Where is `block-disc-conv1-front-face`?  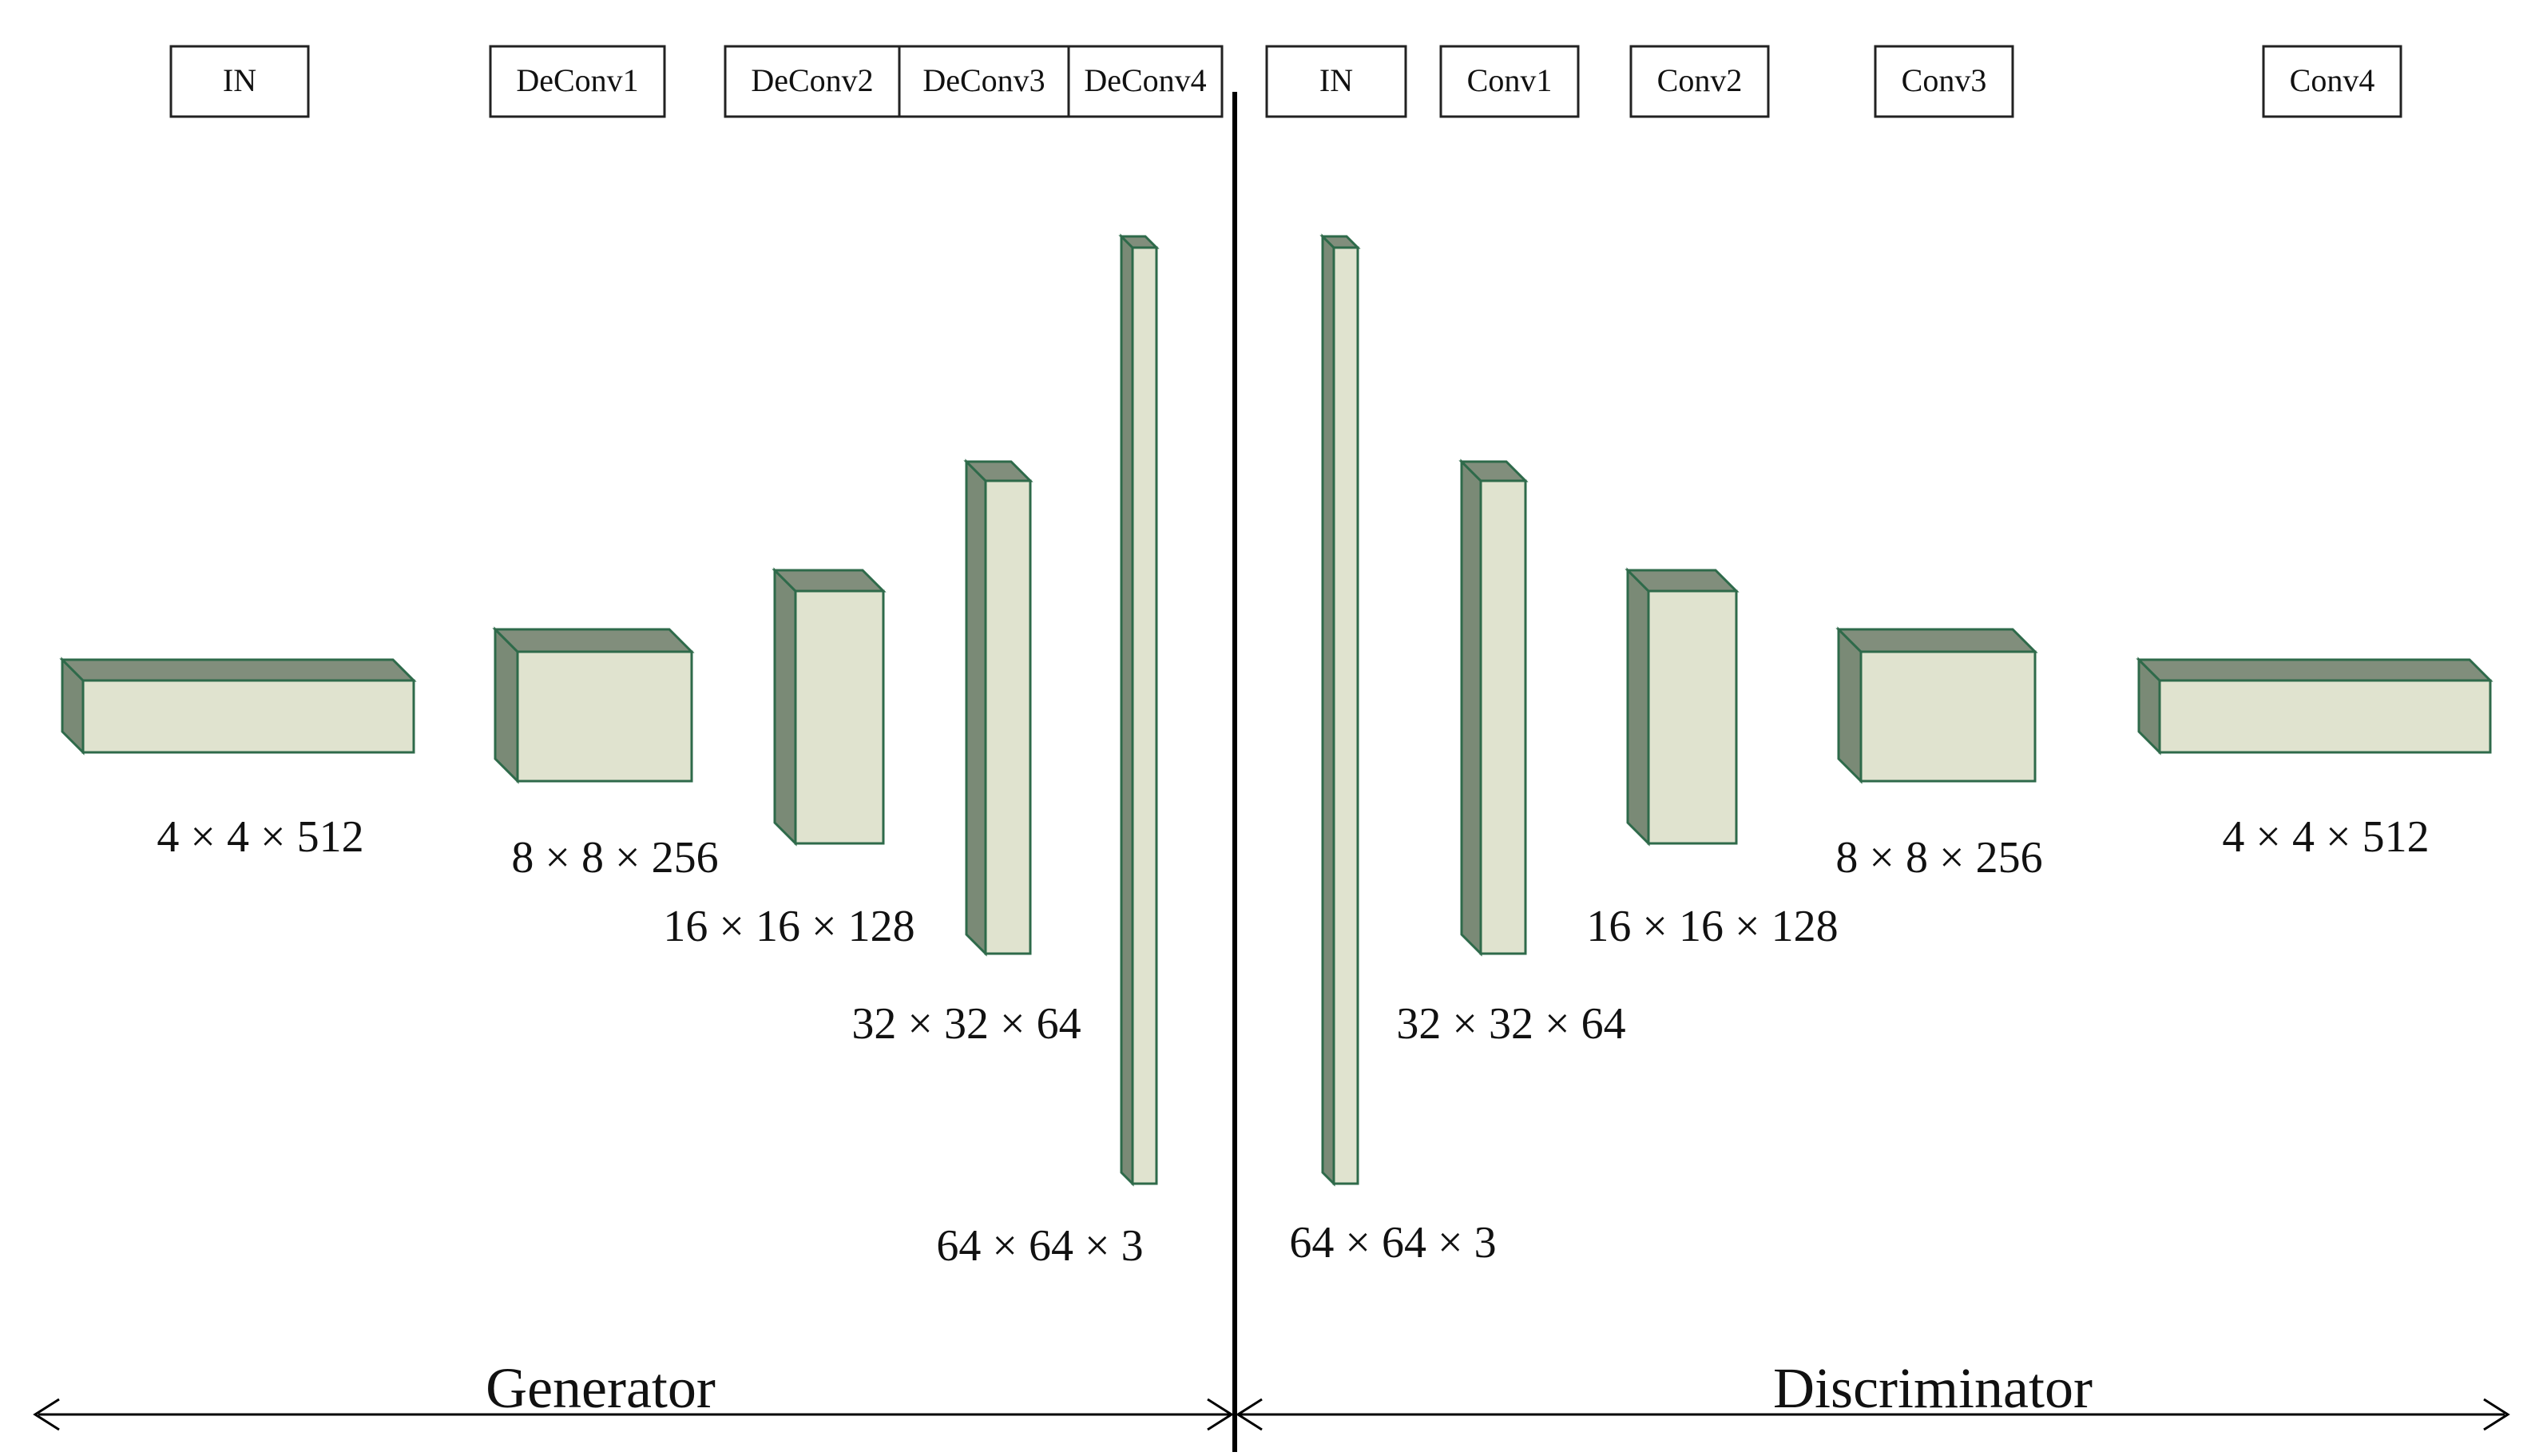
block-disc-conv1-front-face is located at coordinates (1503, 717).